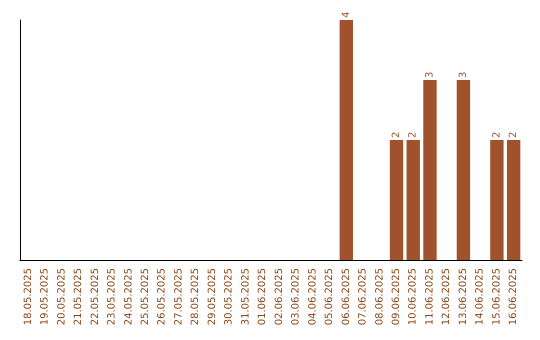 The height and width of the screenshot is (340, 540). Describe the element at coordinates (212, 297) in the screenshot. I see `x-tick-label: 29.05.2025` at that location.